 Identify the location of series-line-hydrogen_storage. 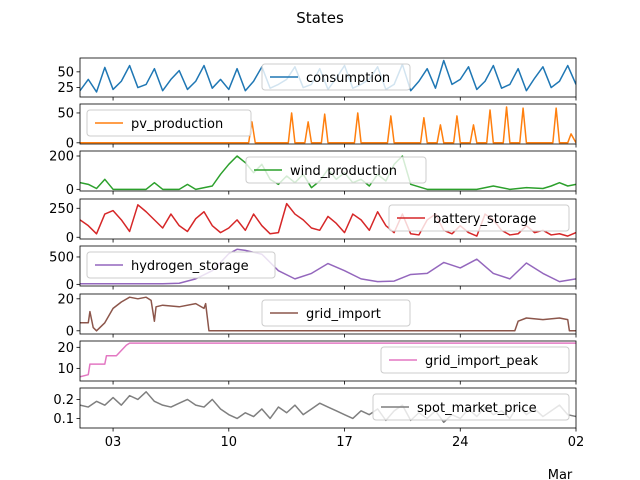
(328, 266).